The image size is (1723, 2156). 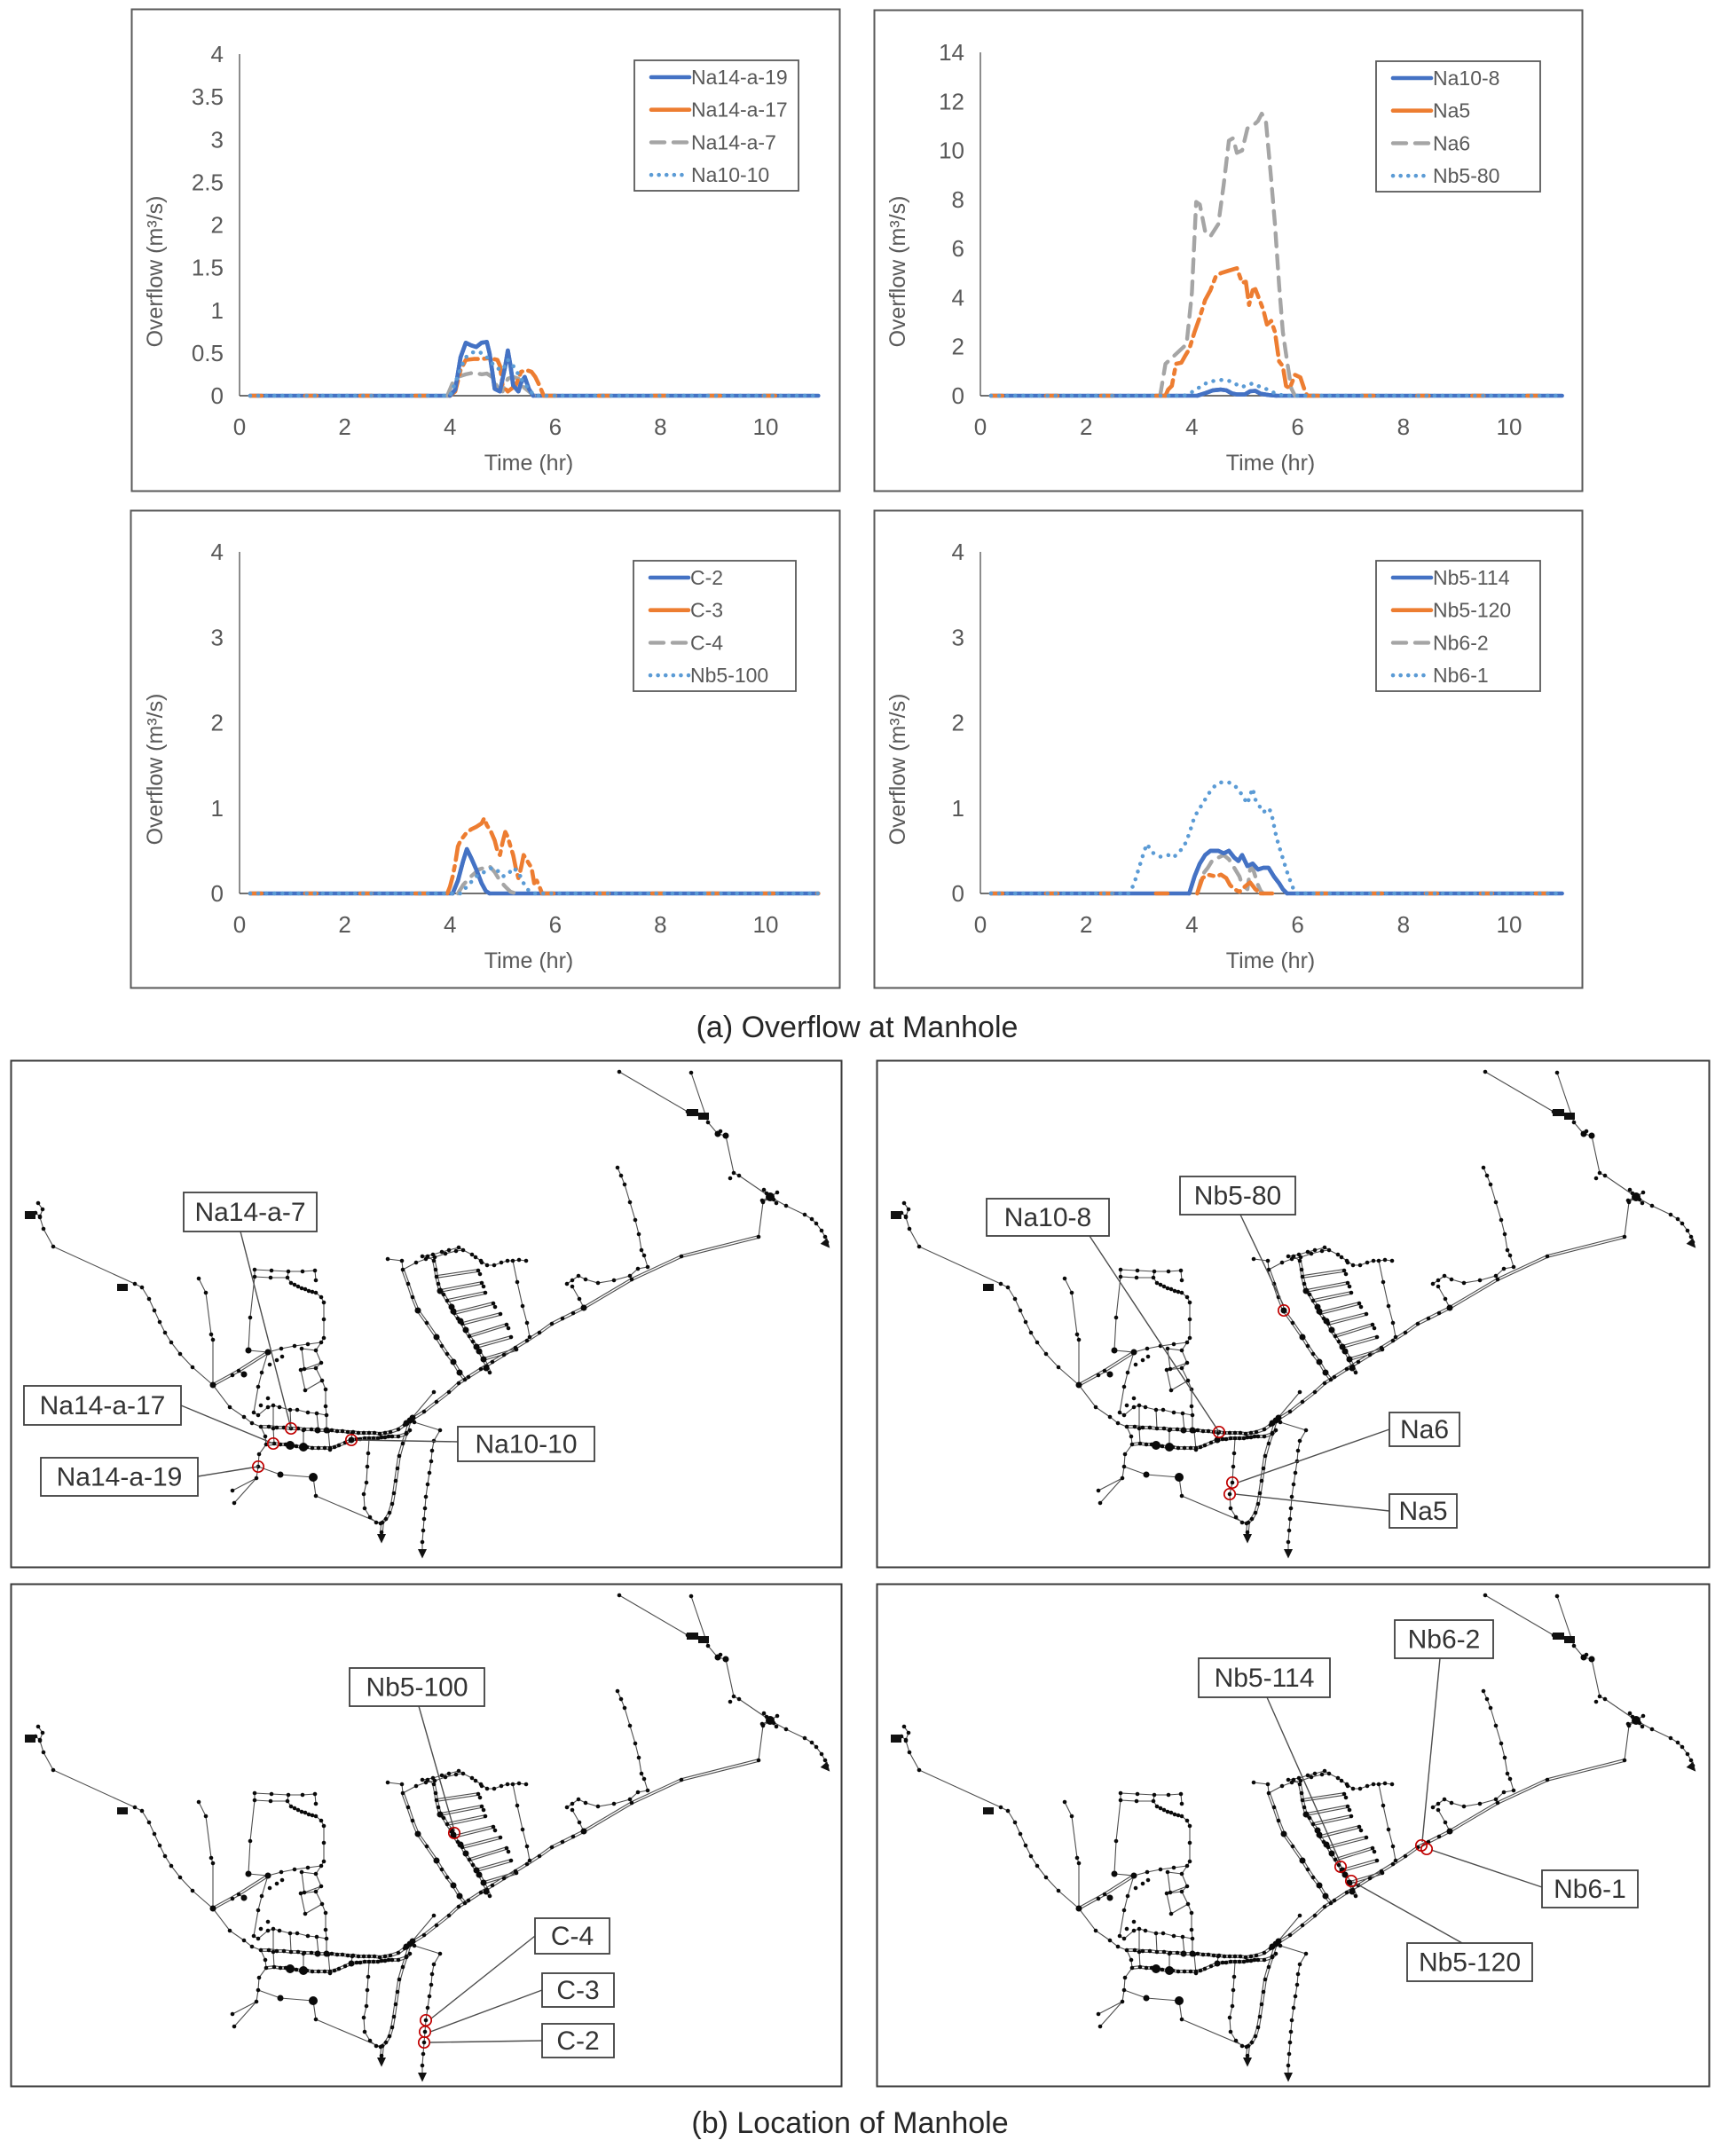 What do you see at coordinates (208, 353) in the screenshot?
I see `svg-text: 0.5` at bounding box center [208, 353].